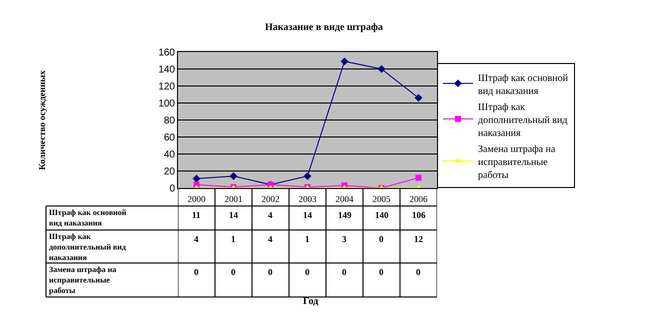 This screenshot has width=648, height=328. Describe the element at coordinates (382, 215) in the screenshot. I see `data-label: 140` at that location.